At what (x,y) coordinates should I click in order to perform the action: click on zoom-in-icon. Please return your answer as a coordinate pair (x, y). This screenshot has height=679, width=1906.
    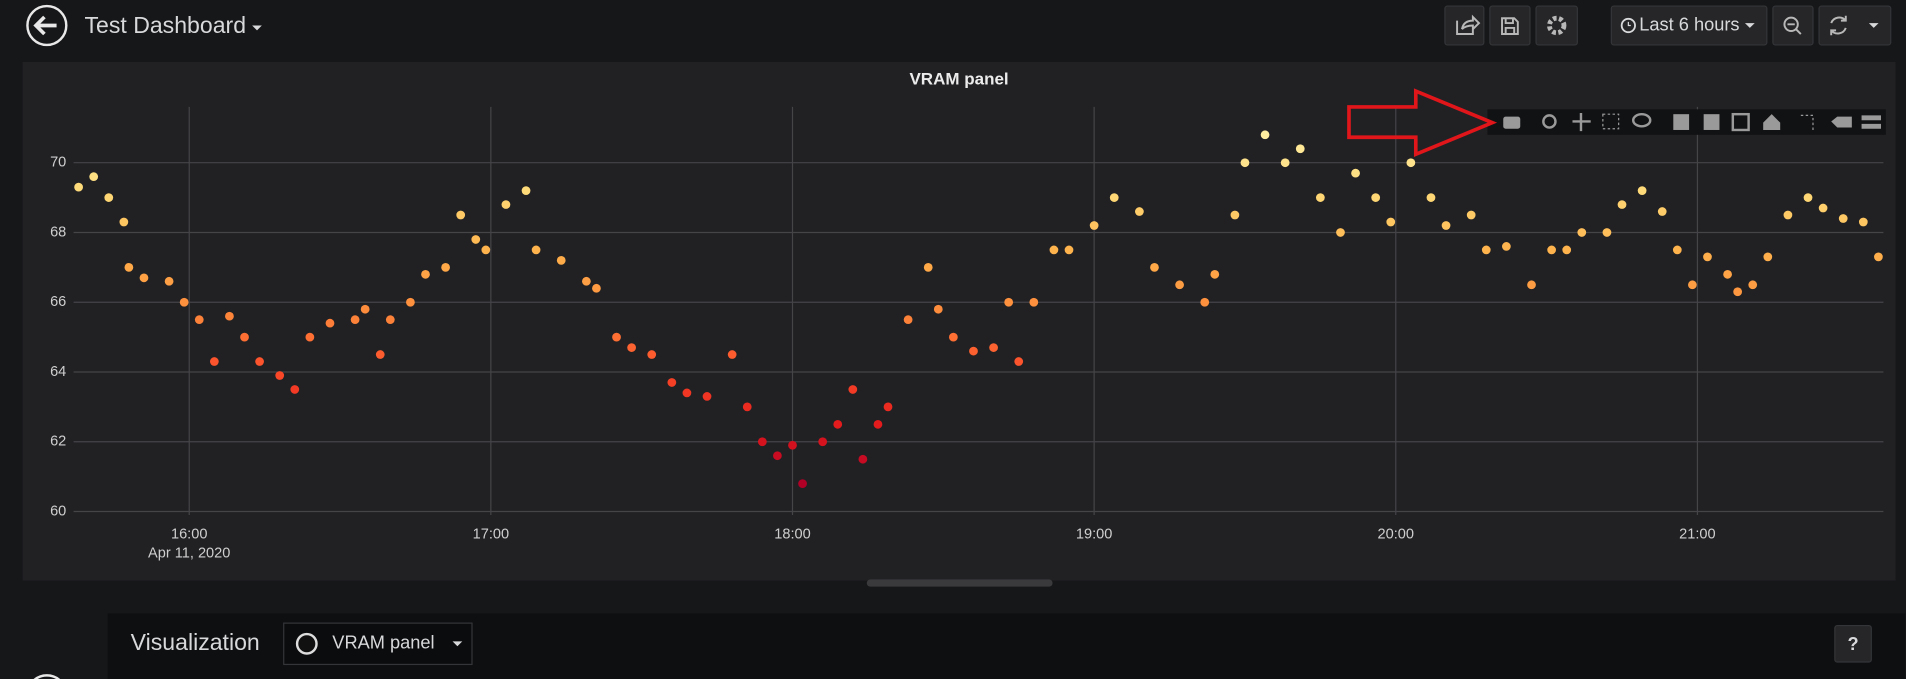
    Looking at the image, I should click on (1681, 122).